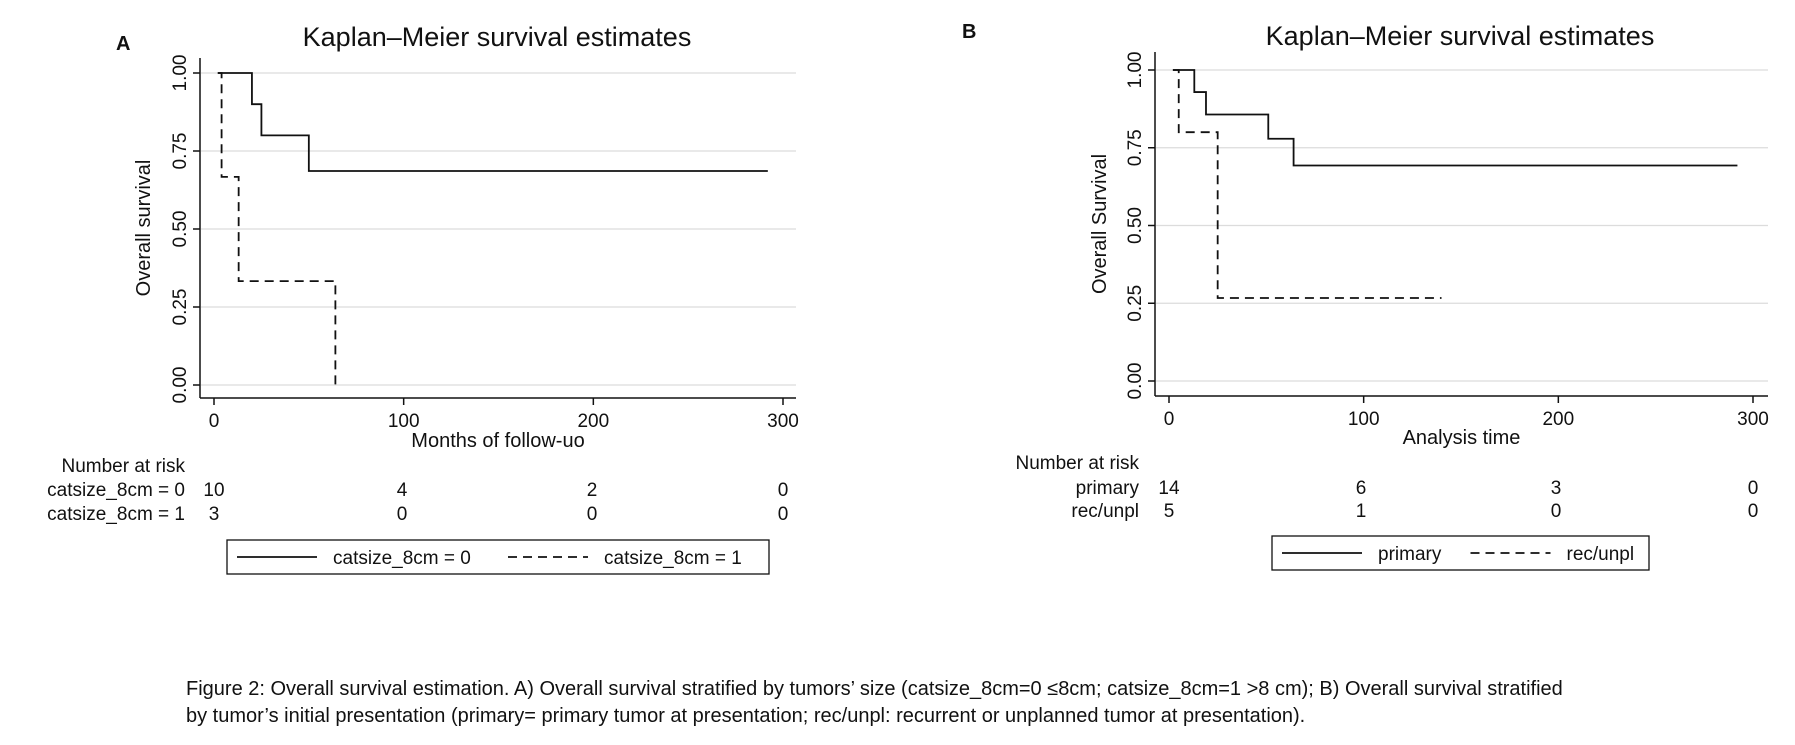  Describe the element at coordinates (402, 558) in the screenshot. I see `panel-a-legend-label-0: catsize_8cm = 0` at that location.